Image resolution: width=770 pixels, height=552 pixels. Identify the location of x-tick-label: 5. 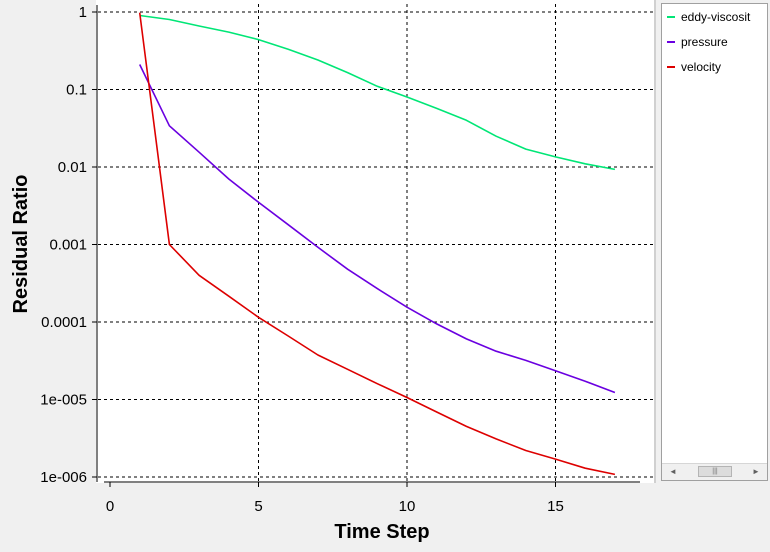
(258, 506).